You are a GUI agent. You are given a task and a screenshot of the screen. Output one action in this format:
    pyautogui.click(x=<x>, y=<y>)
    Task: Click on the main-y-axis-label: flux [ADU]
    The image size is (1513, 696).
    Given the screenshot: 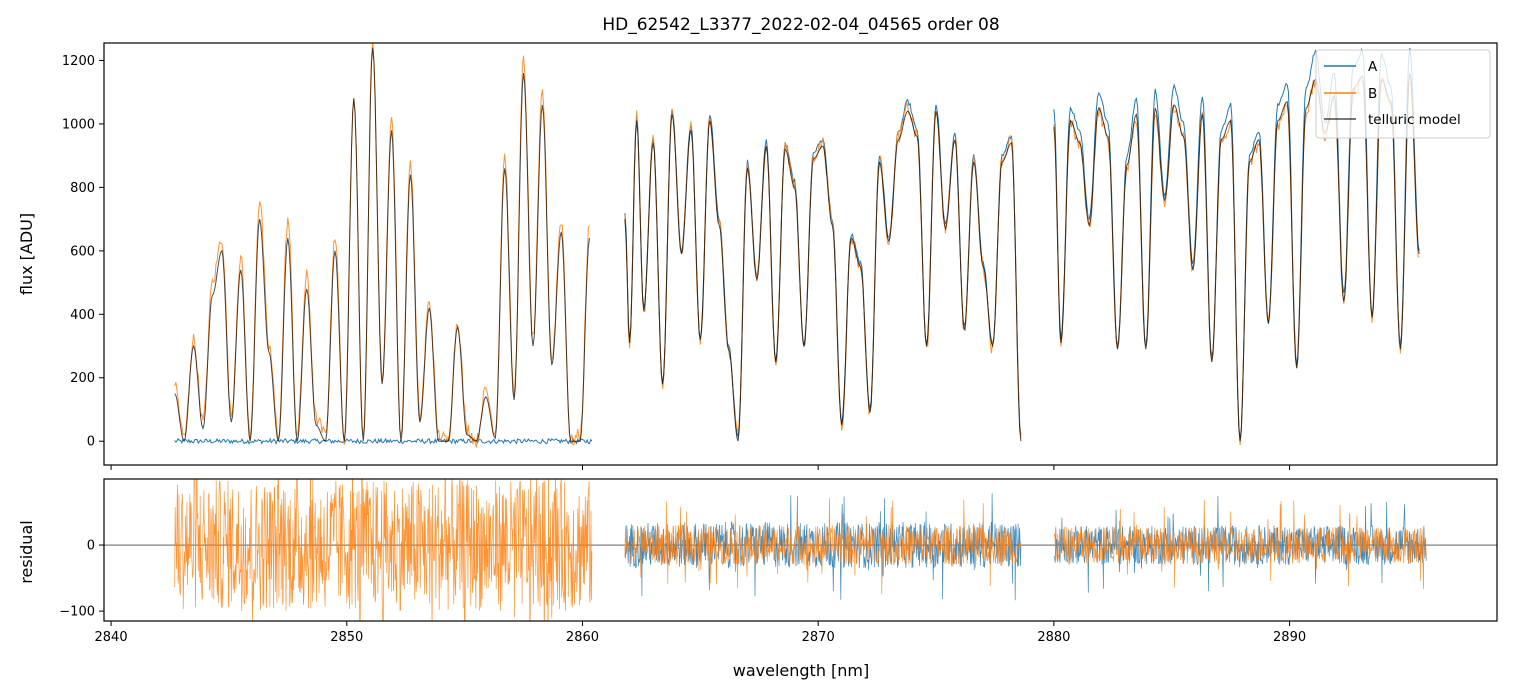 What is the action you would take?
    pyautogui.click(x=26, y=254)
    